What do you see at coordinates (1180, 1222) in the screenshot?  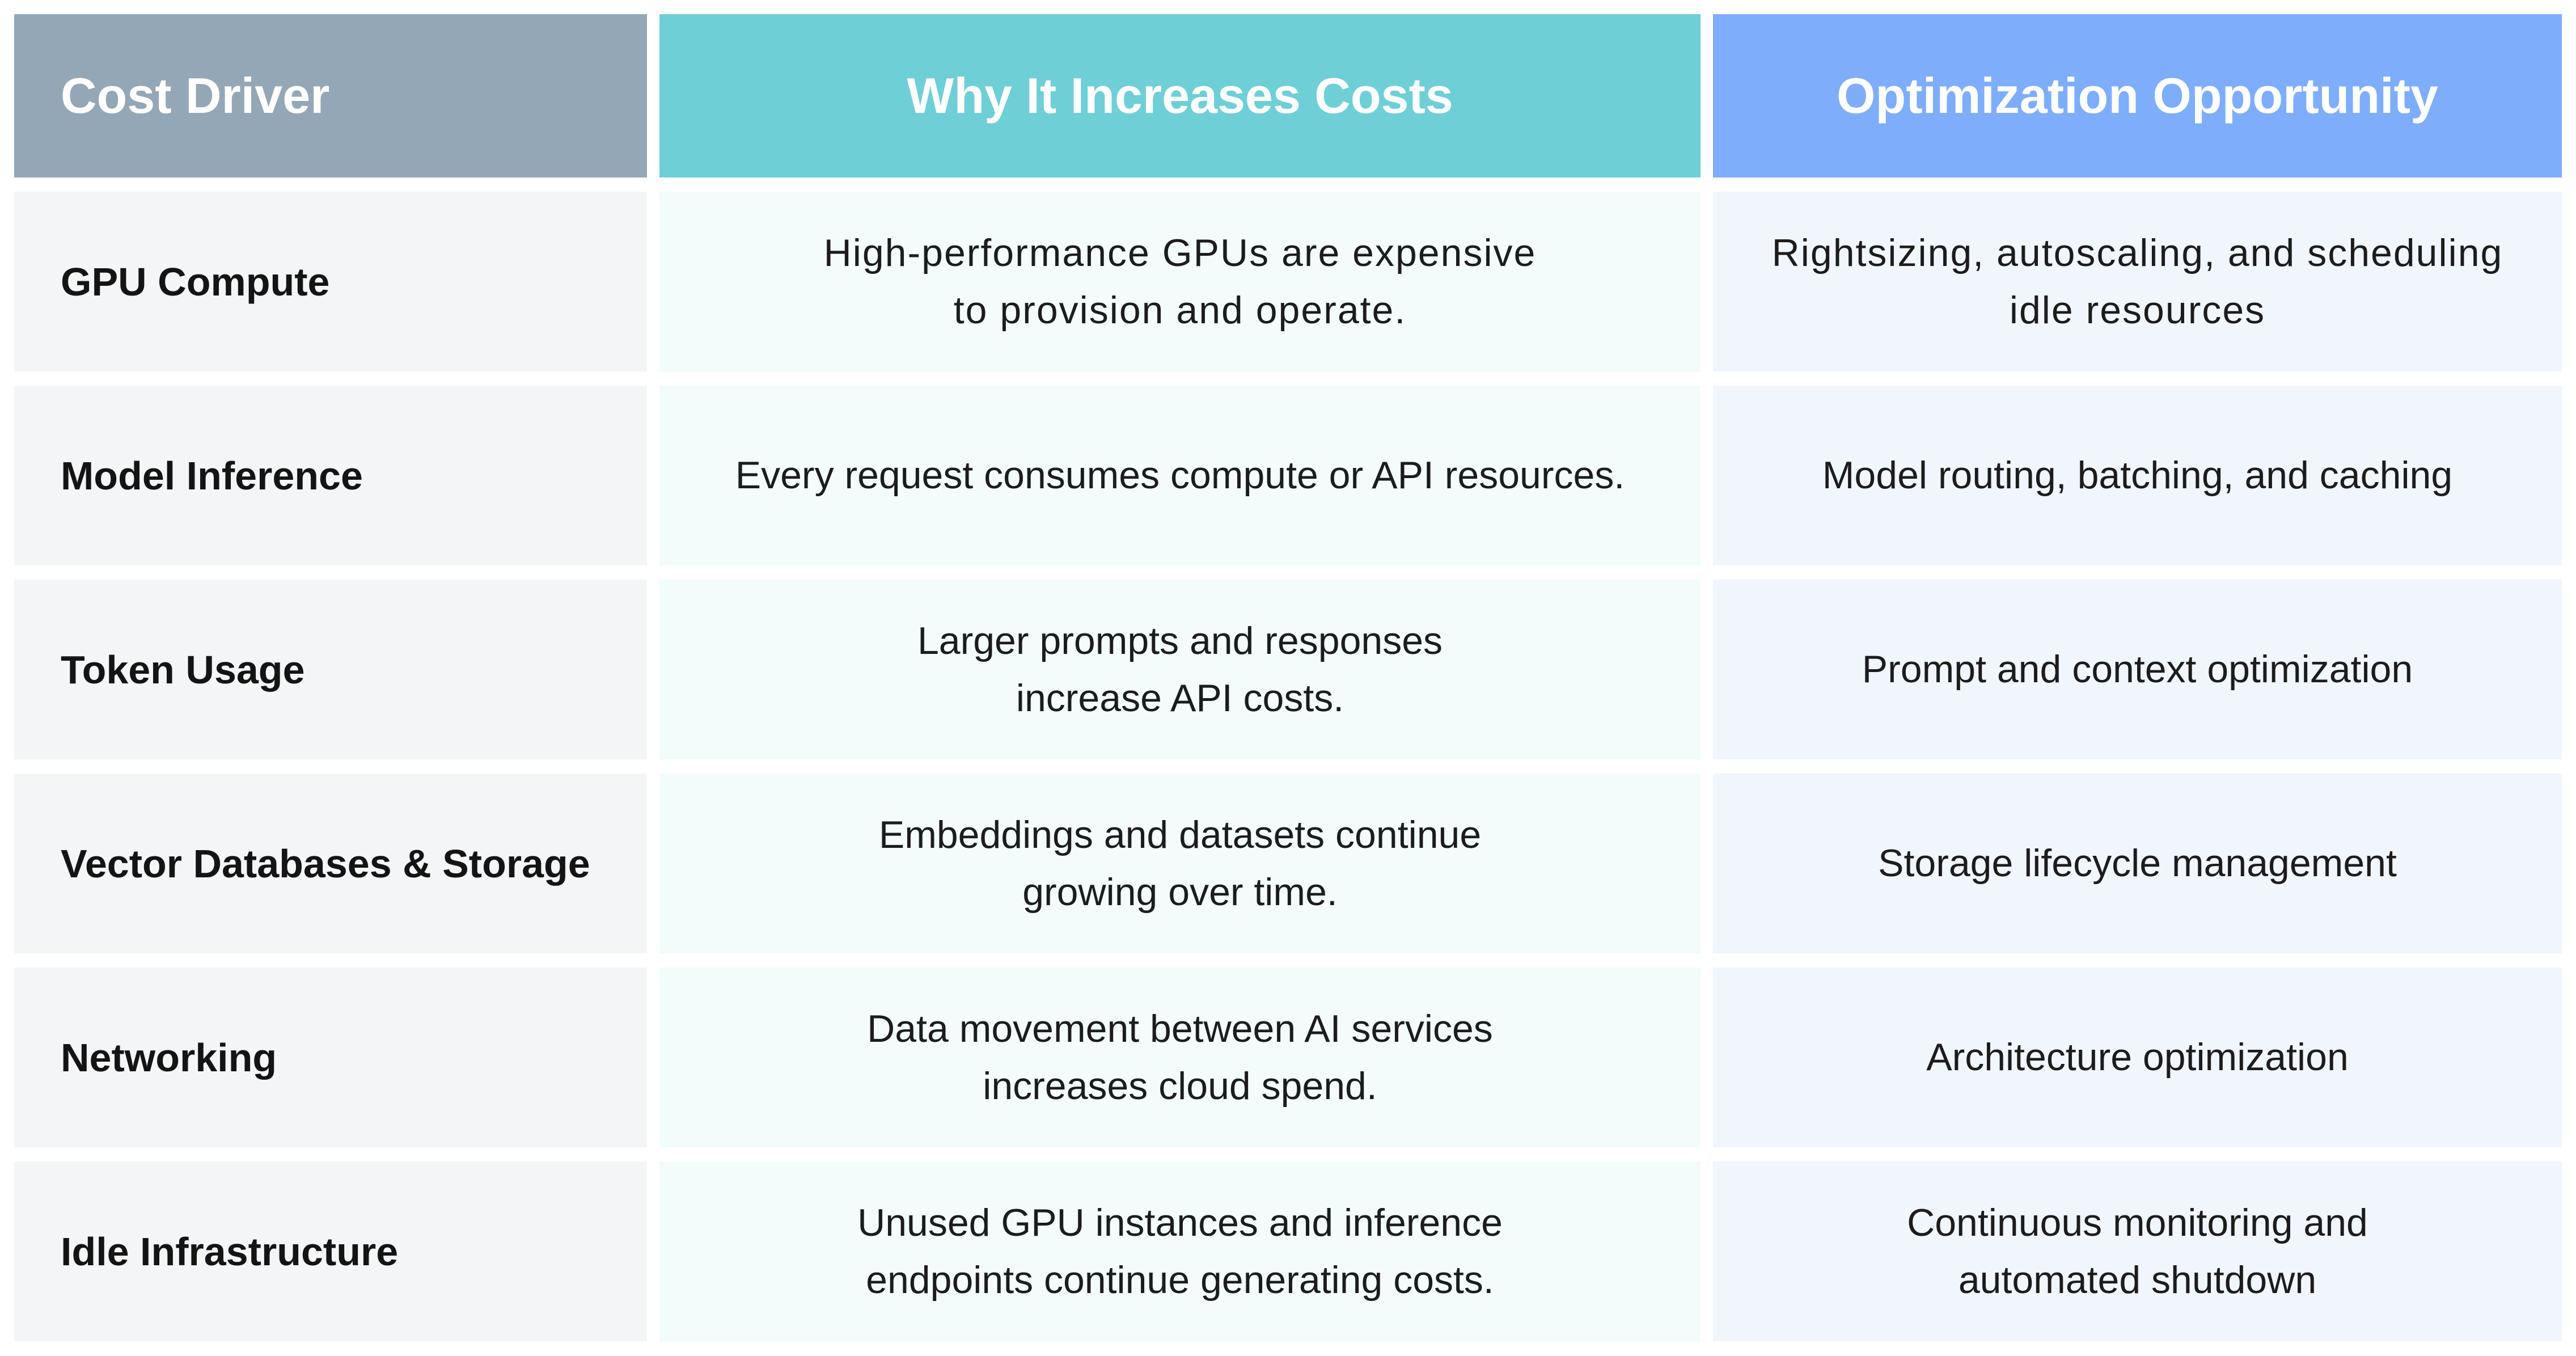 I see `row-why-line: Unused GPU instances and inference` at bounding box center [1180, 1222].